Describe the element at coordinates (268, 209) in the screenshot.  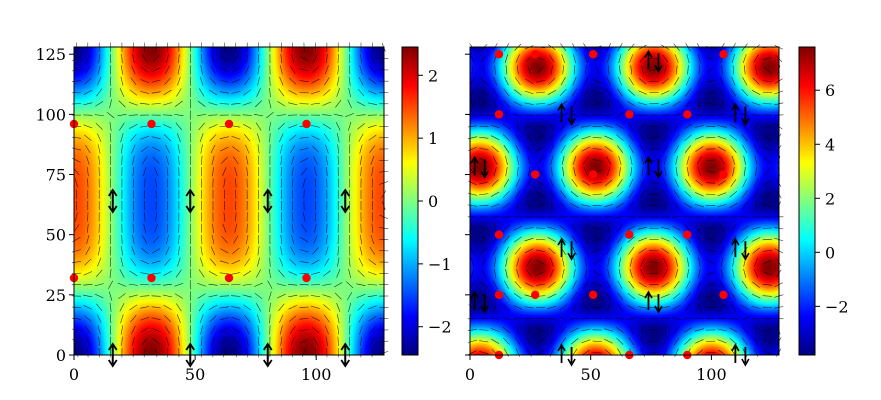
I see `arrow-head-down` at that location.